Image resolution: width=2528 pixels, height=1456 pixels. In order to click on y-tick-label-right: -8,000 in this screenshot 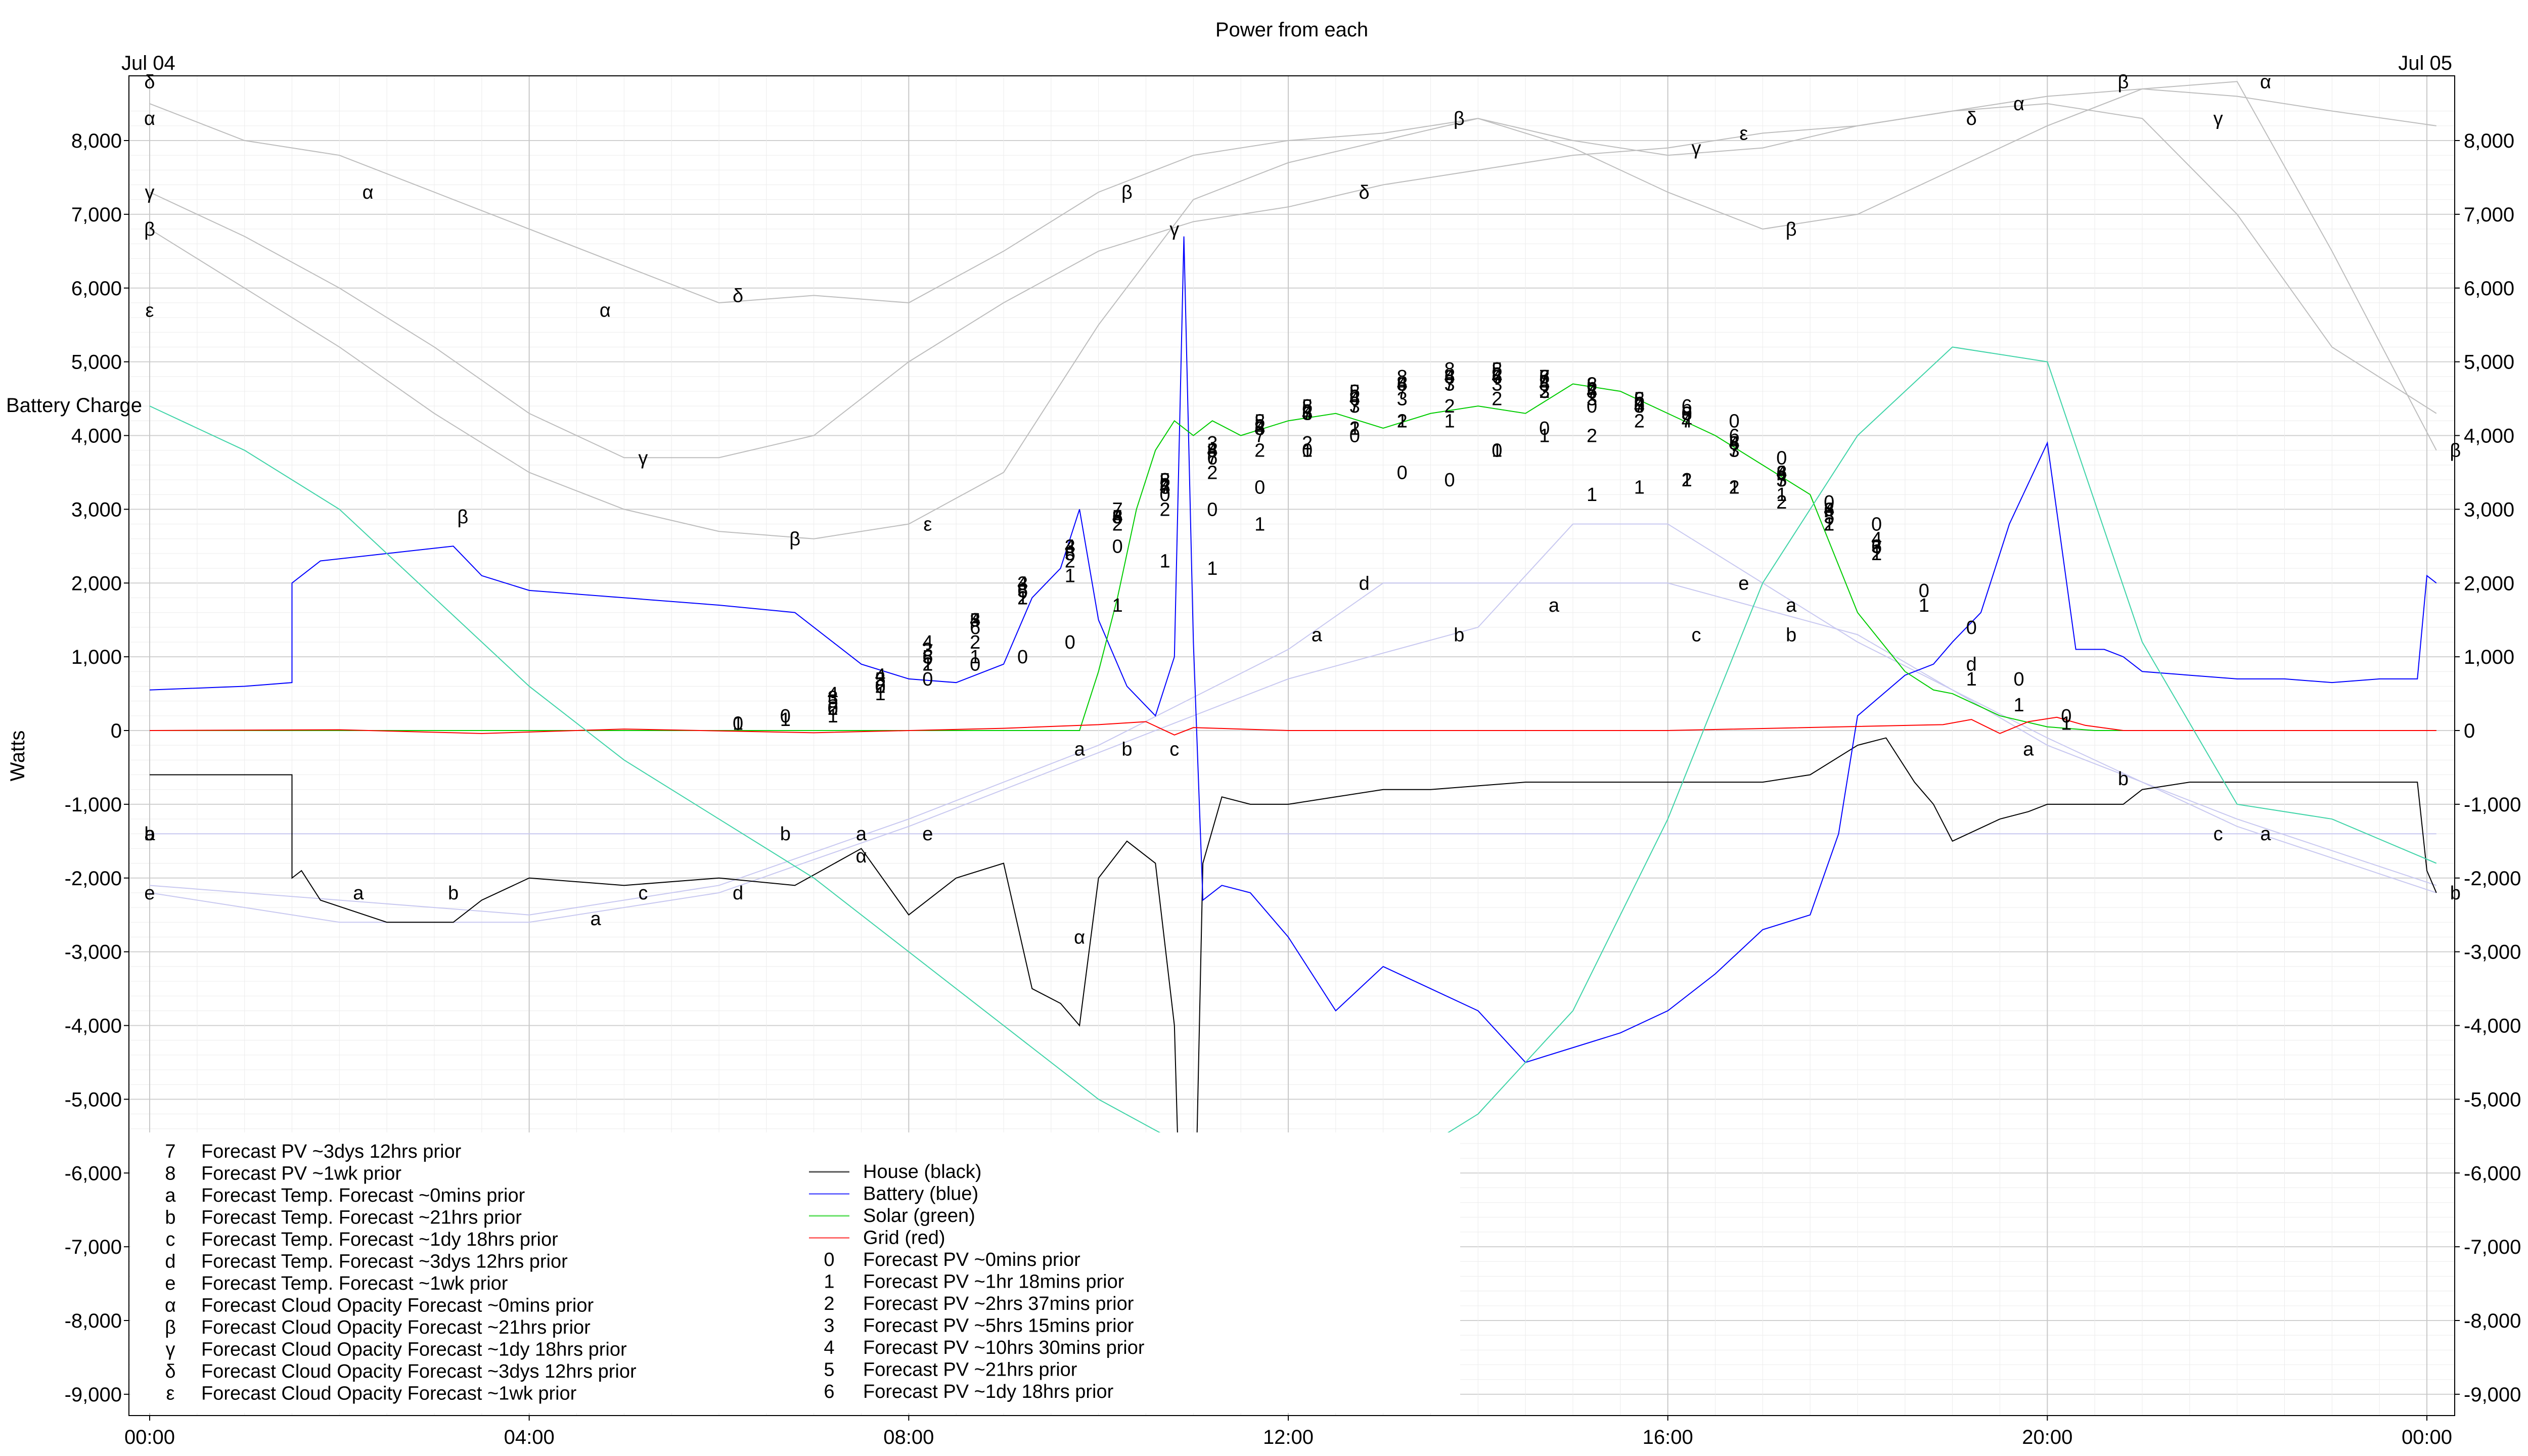, I will do `click(2493, 1321)`.